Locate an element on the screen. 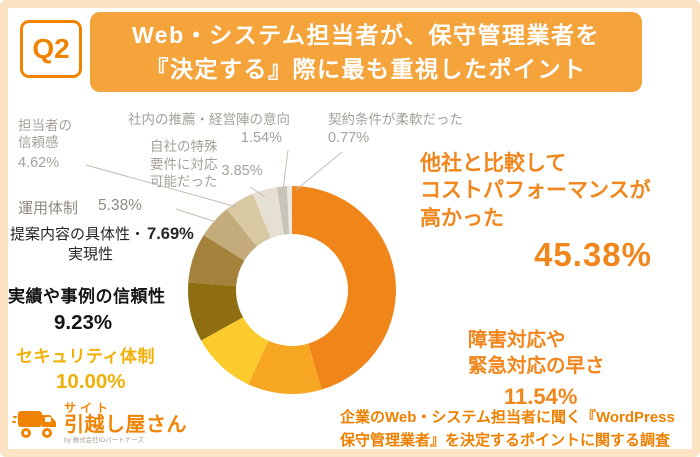 Image resolution: width=700 pixels, height=457 pixels. callout-jisha-line2: 要件に対応 is located at coordinates (184, 164).